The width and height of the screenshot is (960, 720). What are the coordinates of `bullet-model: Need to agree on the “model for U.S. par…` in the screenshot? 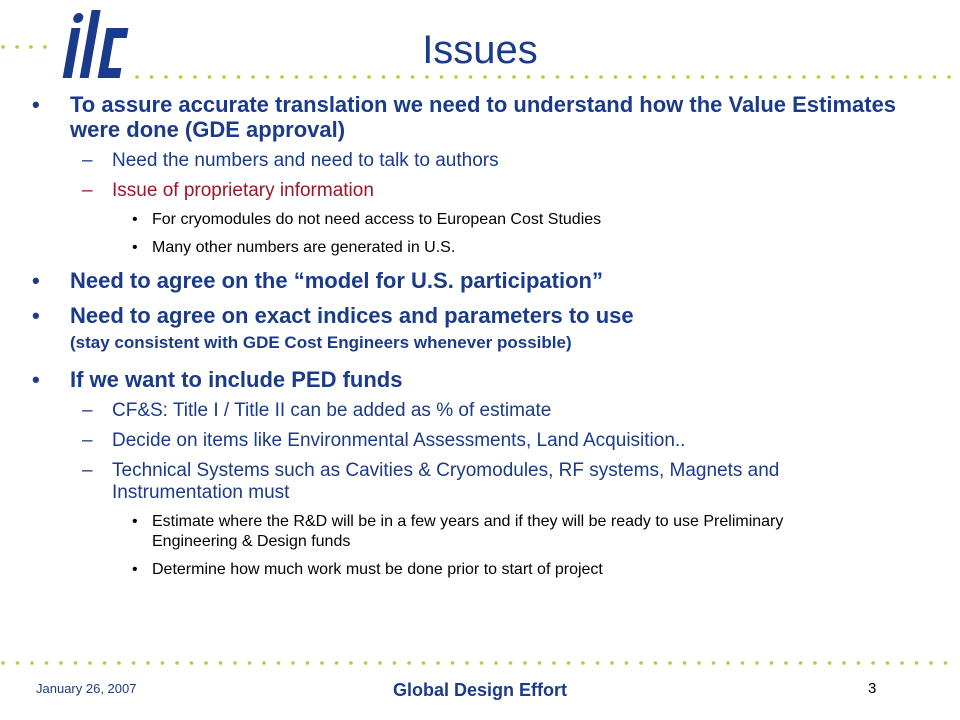 It's located at (482, 280).